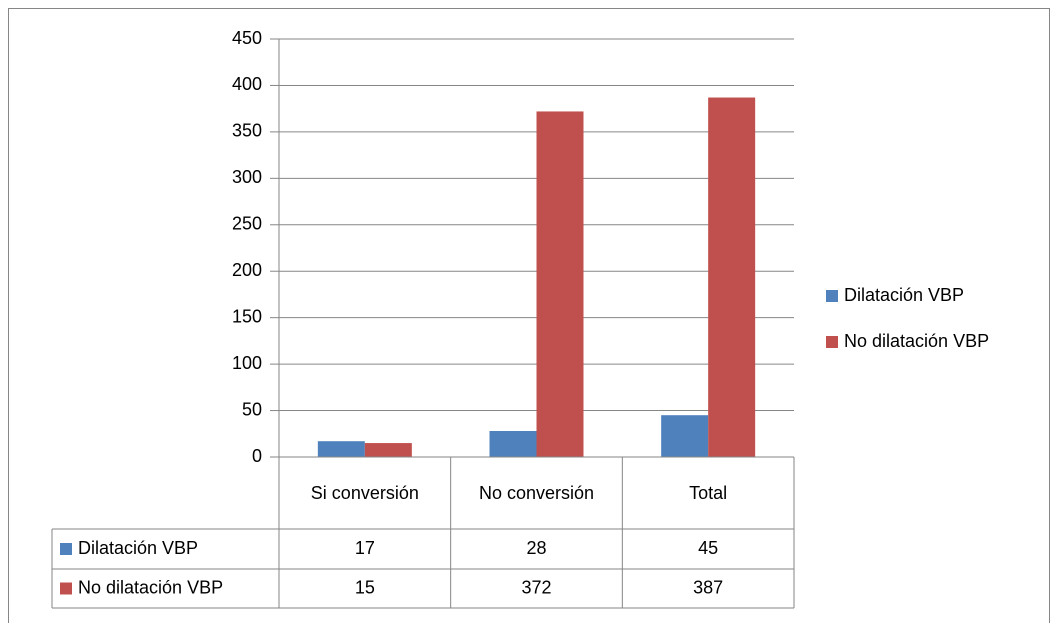  Describe the element at coordinates (364, 493) in the screenshot. I see `x-tick-label: Si conversión` at that location.